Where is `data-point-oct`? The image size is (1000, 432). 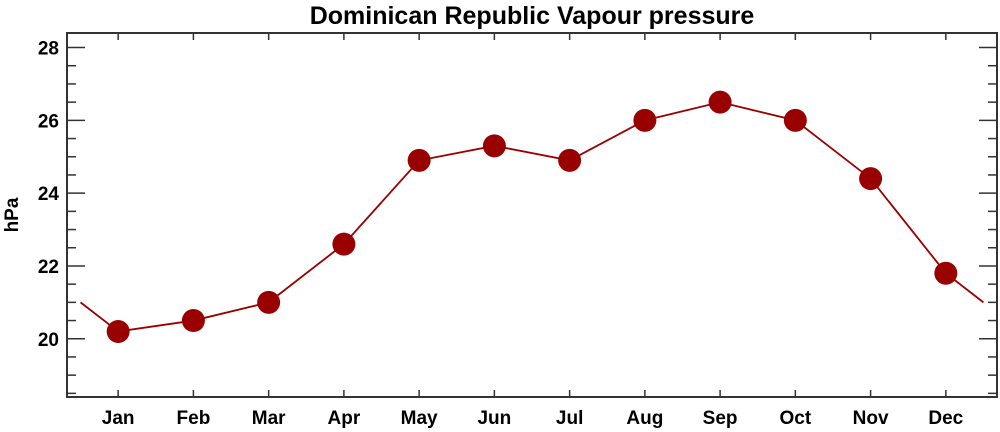
data-point-oct is located at coordinates (795, 120).